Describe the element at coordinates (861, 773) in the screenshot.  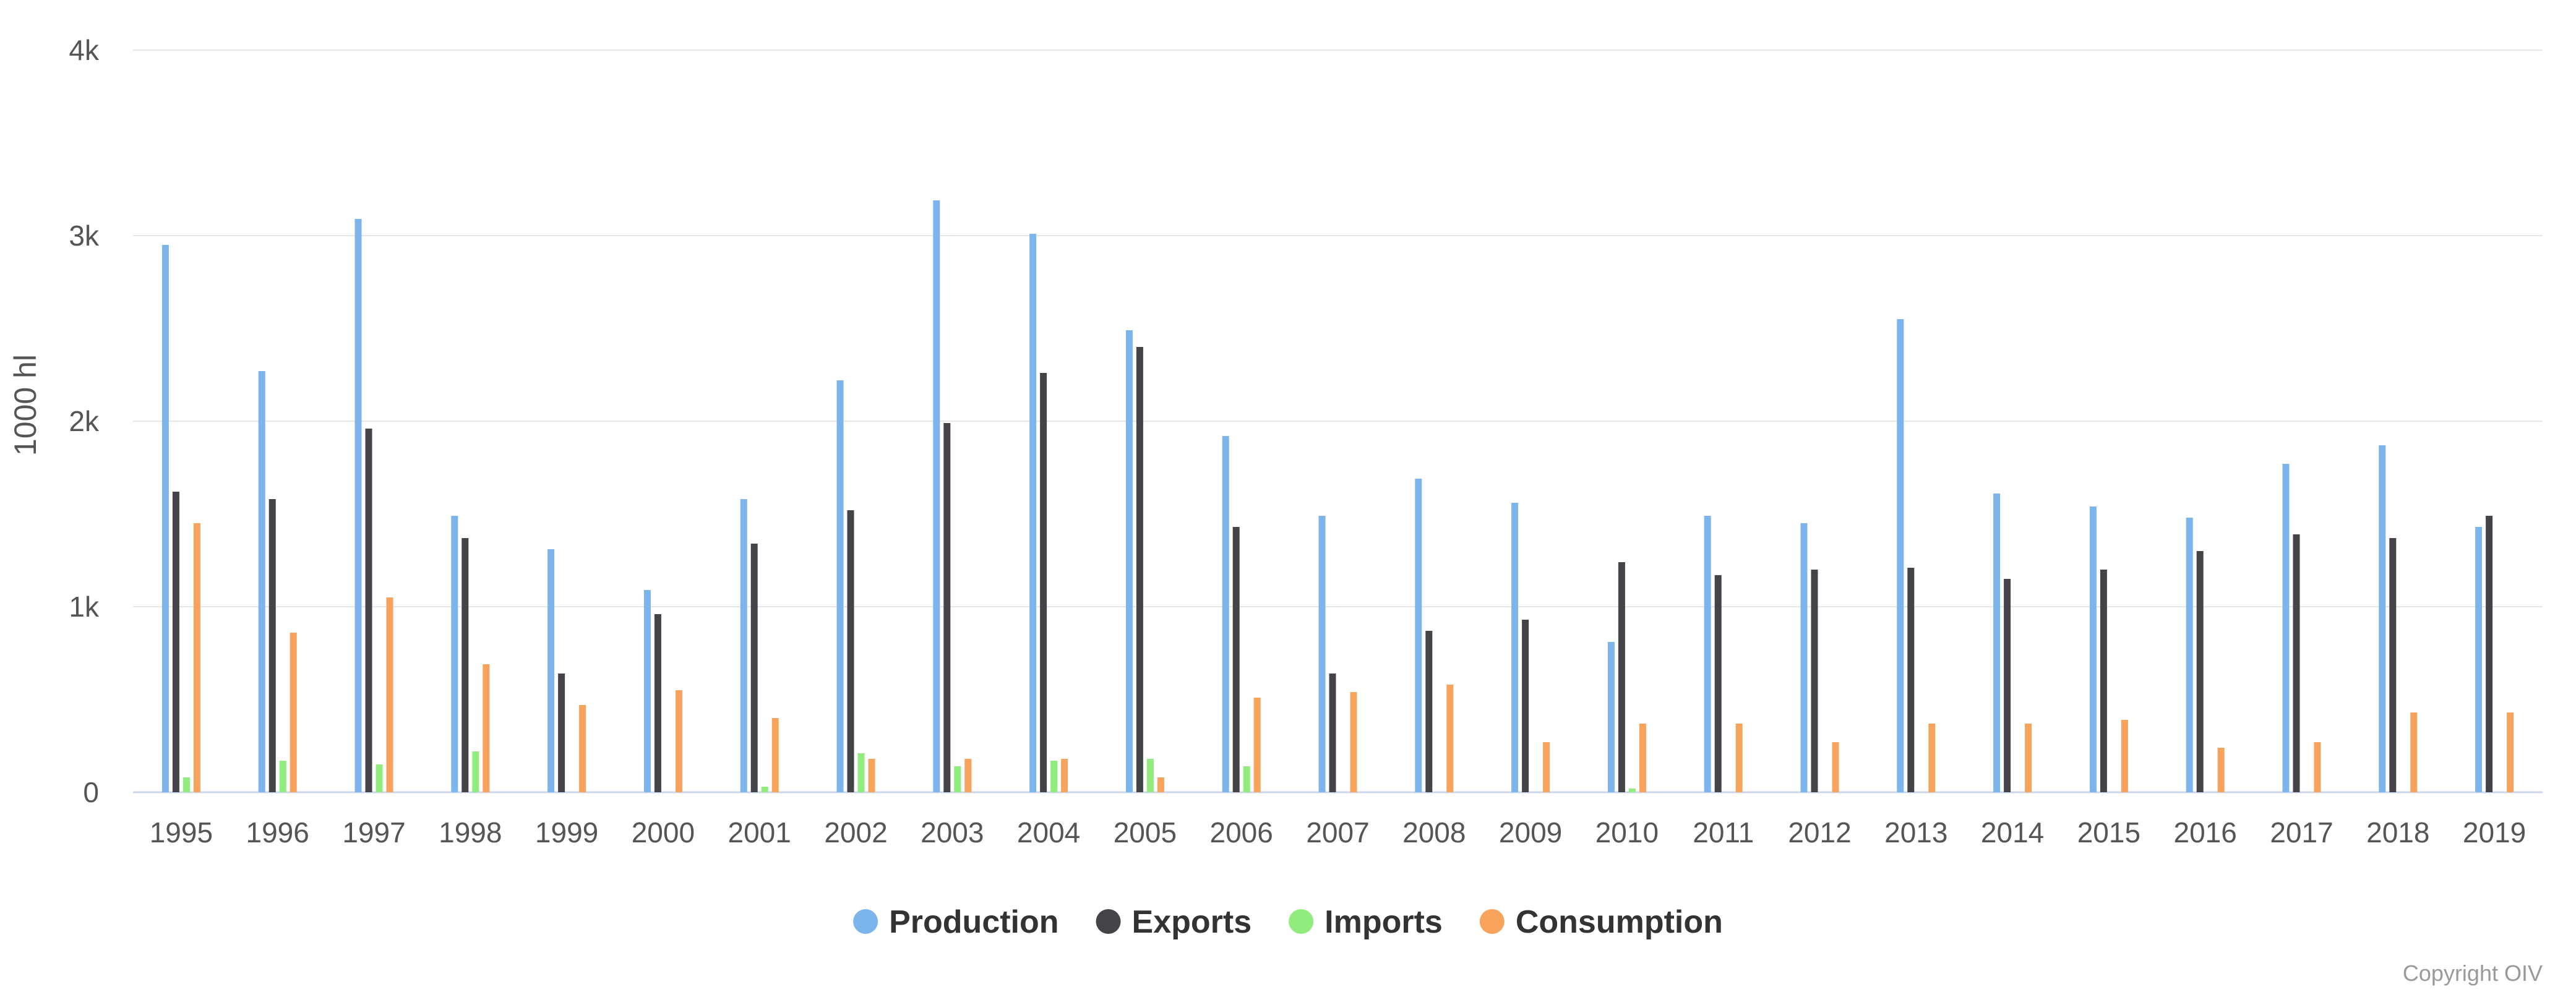
I see `bar-imports-2002` at that location.